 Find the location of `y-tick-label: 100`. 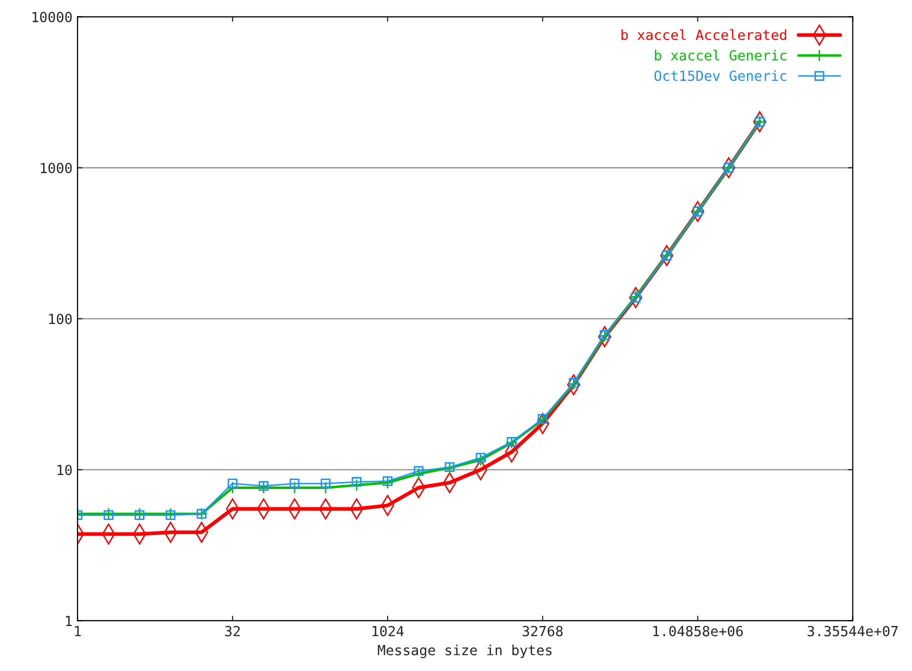

y-tick-label: 100 is located at coordinates (60, 319).